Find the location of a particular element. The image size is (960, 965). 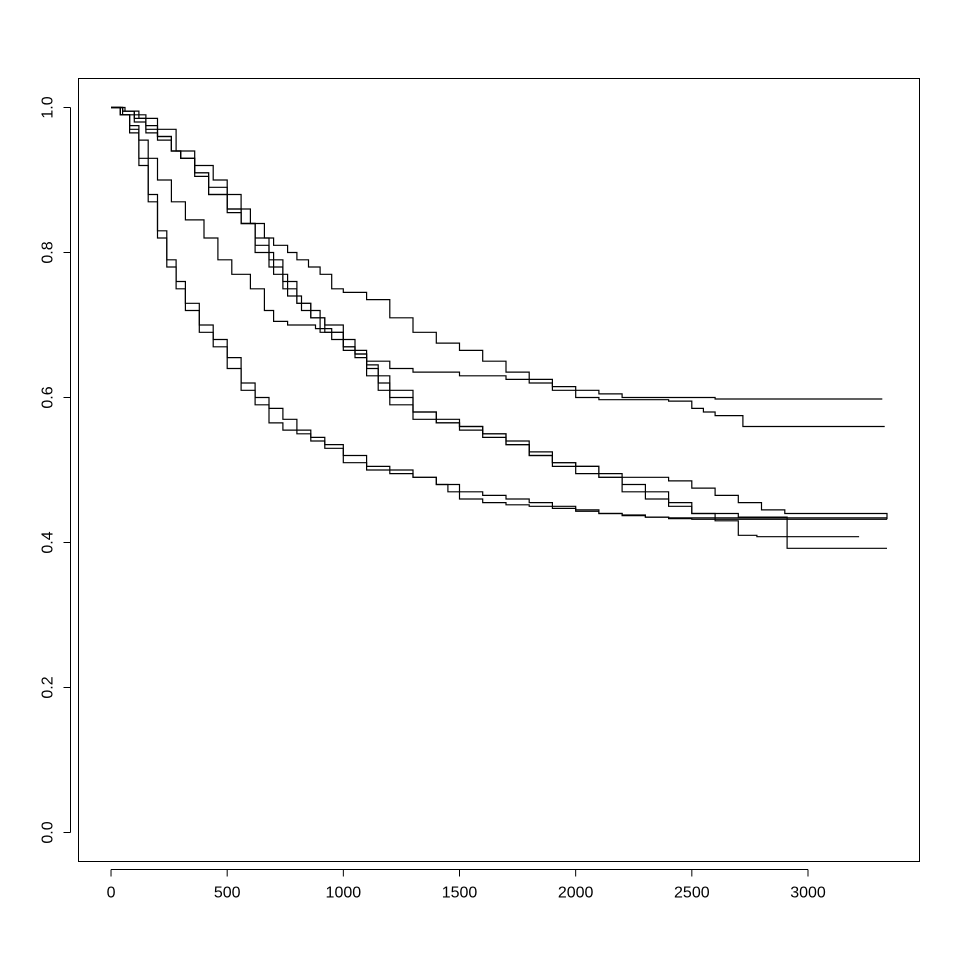

y-tick-label: 0.4 is located at coordinates (48, 542).